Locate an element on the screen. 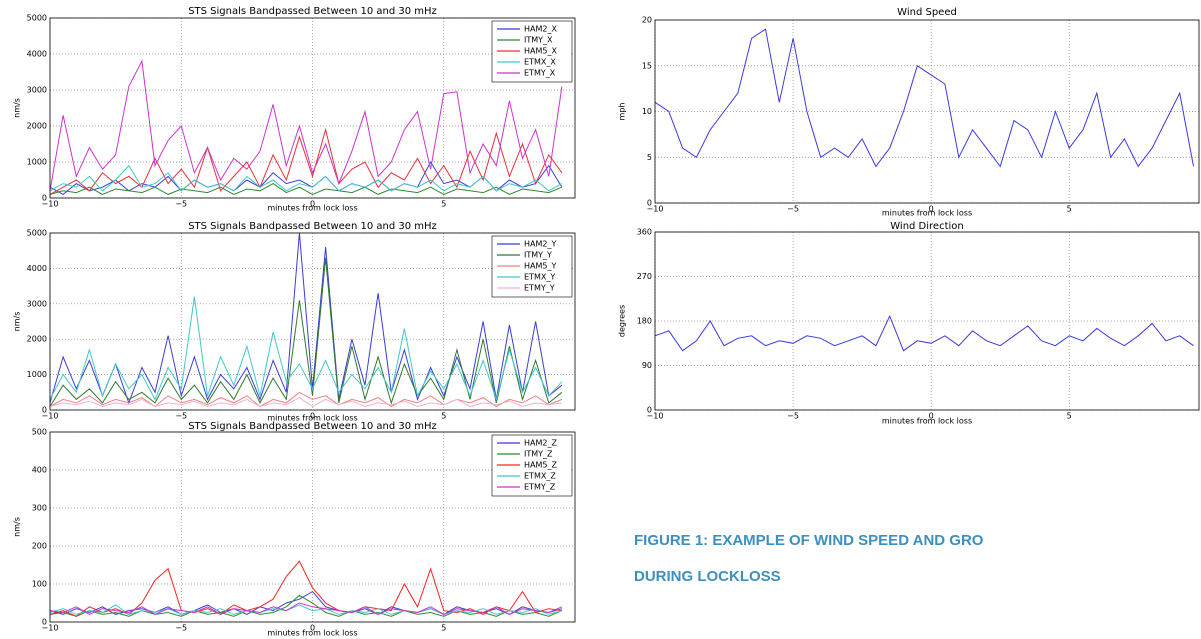 The width and height of the screenshot is (1201, 639). y-tick-label: 400 is located at coordinates (39, 470).